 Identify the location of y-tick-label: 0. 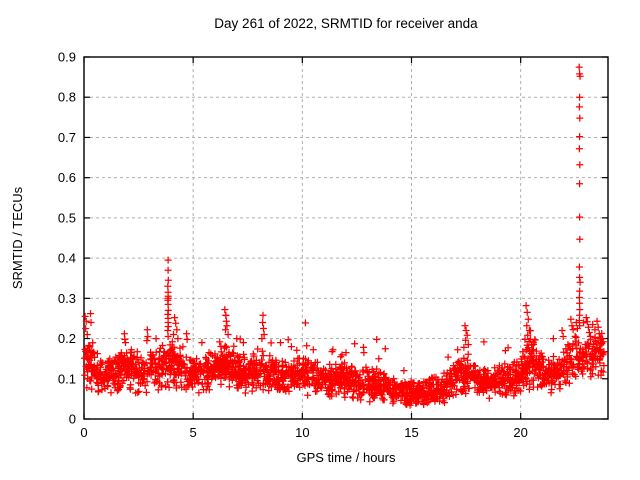
(72, 419).